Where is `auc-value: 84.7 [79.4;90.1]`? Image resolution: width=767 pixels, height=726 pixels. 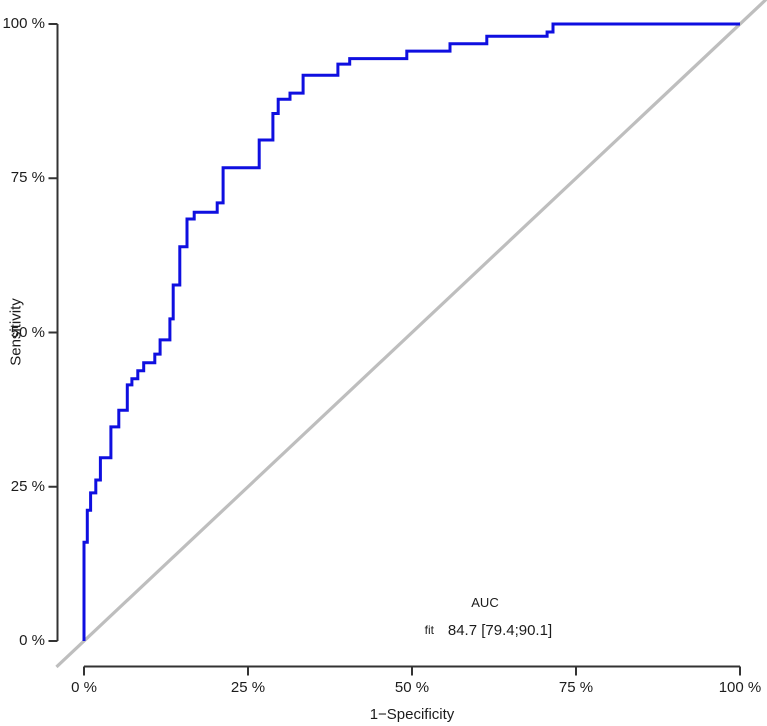 auc-value: 84.7 [79.4;90.1] is located at coordinates (500, 630).